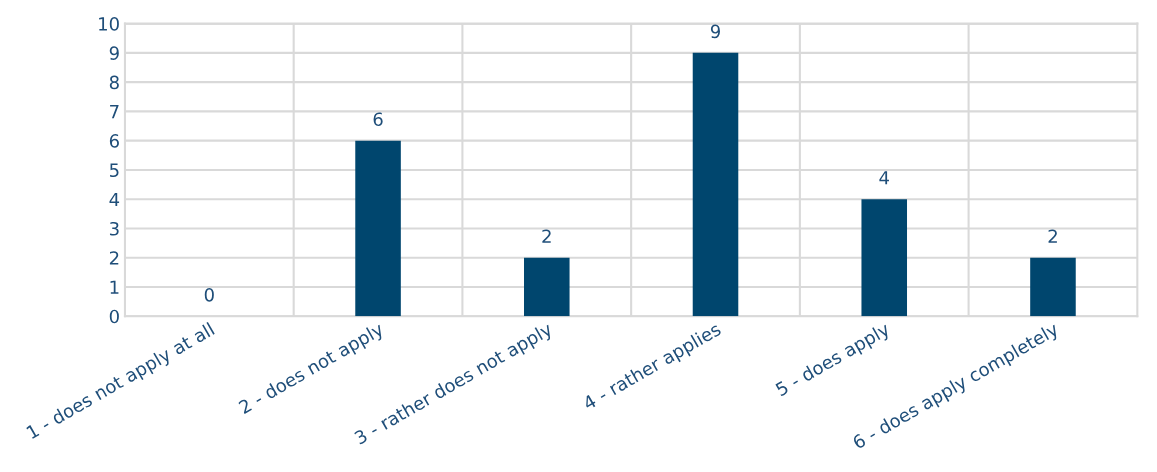 The height and width of the screenshot is (472, 1157). What do you see at coordinates (114, 141) in the screenshot?
I see `y-tick-label: 6` at bounding box center [114, 141].